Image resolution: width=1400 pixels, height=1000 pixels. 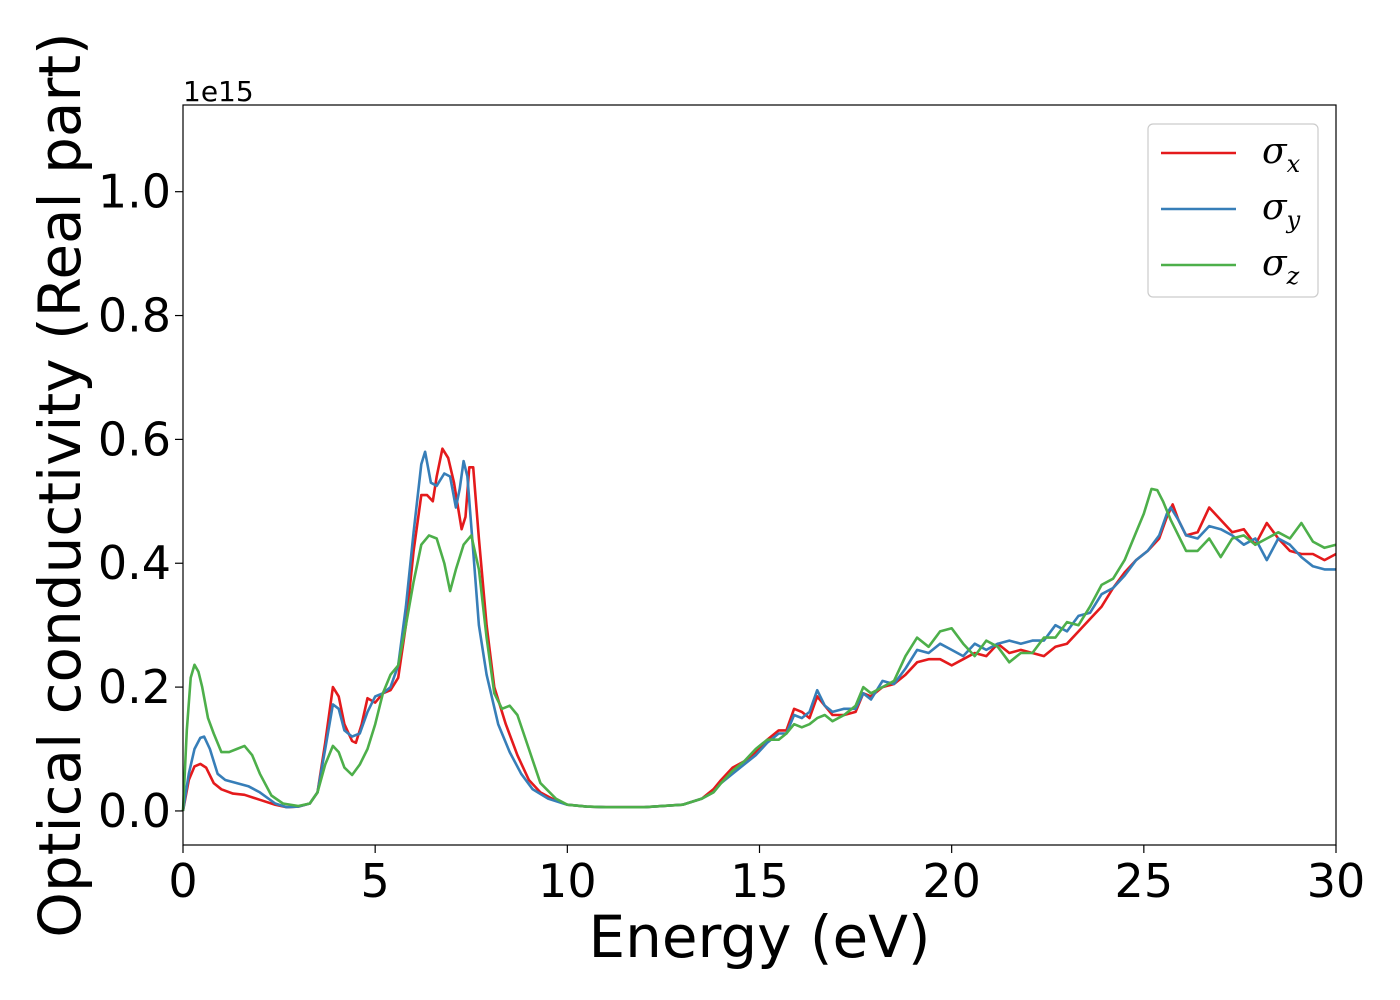 What do you see at coordinates (375, 881) in the screenshot?
I see `x-tick-label: 5` at bounding box center [375, 881].